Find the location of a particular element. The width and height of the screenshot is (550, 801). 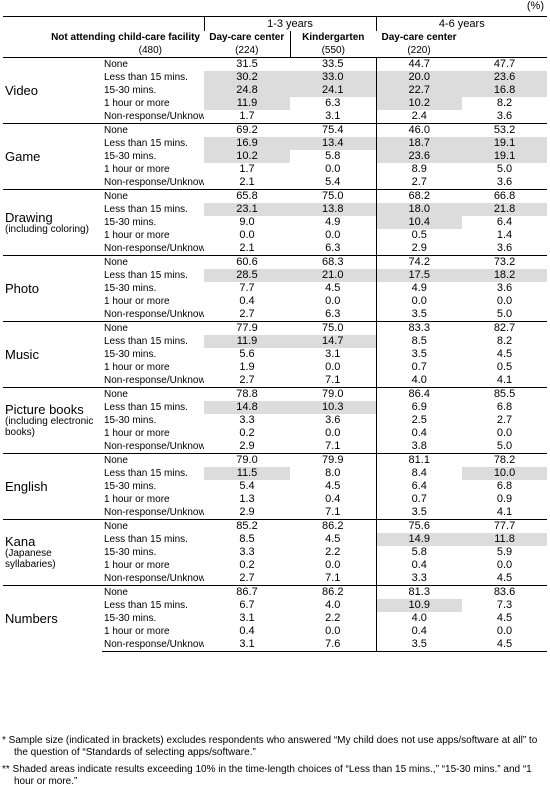

category-name: Music is located at coordinates (22, 354).